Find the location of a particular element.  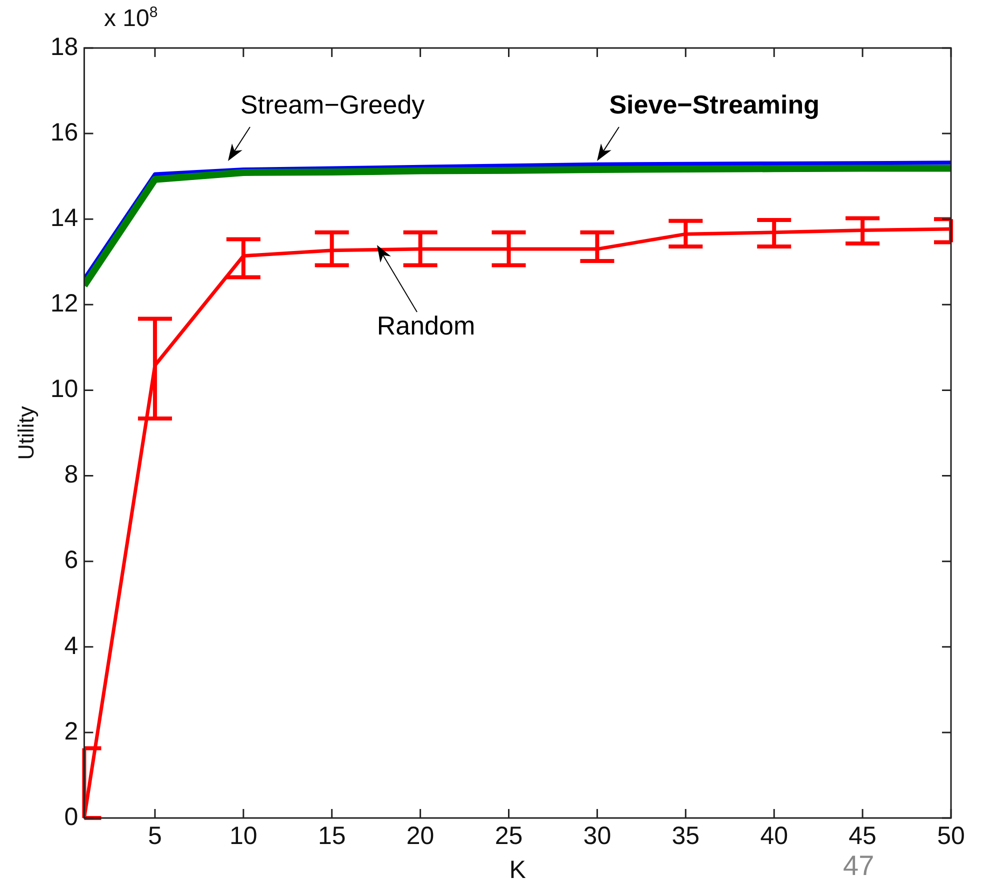

y-axis-title: Utility is located at coordinates (25, 433).